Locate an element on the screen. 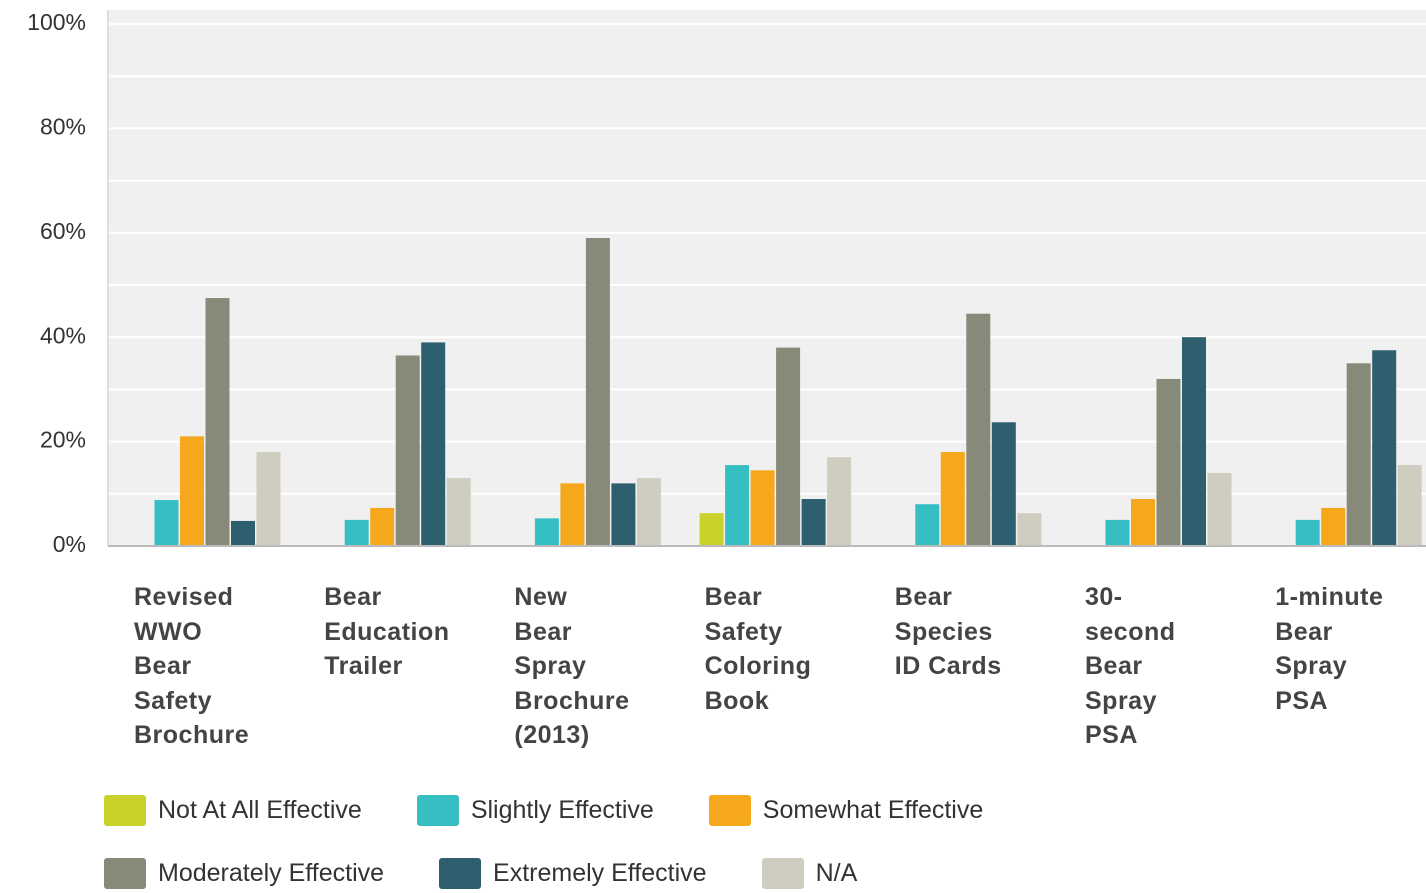  x-tick-label: Bear Species ID Cards is located at coordinates (948, 631).